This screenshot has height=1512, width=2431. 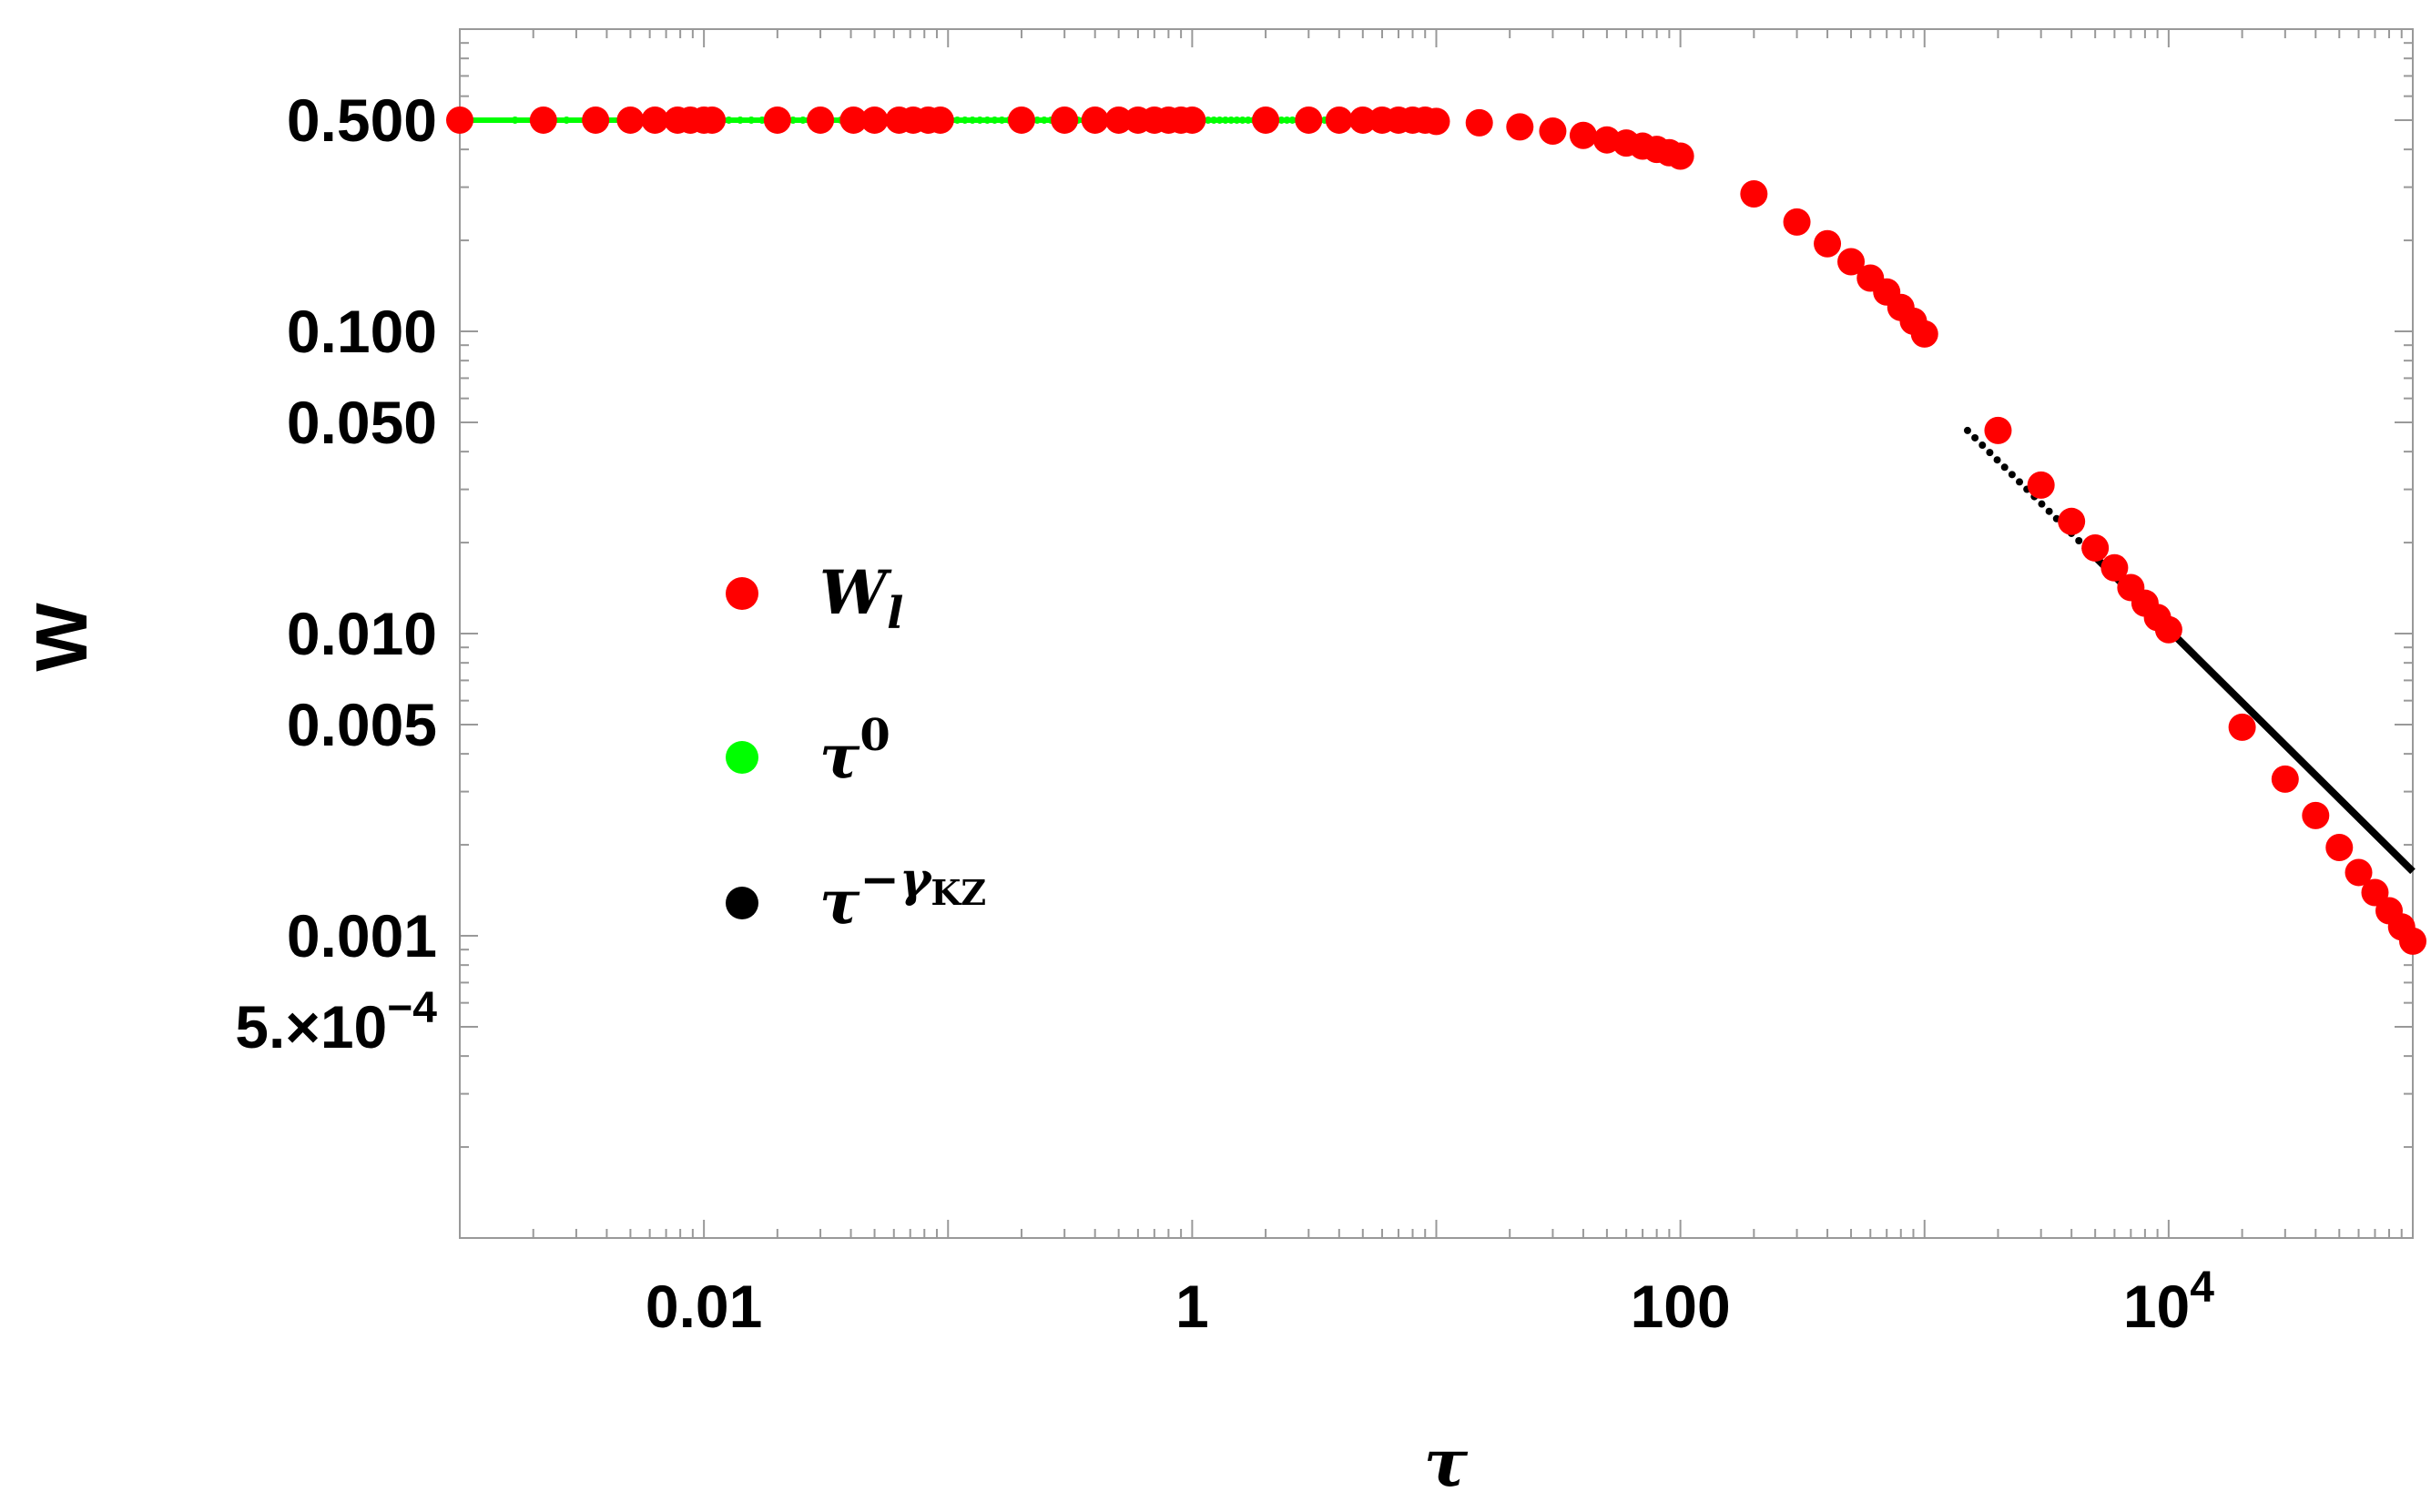 What do you see at coordinates (362, 422) in the screenshot?
I see `y-tick-label: 0.050` at bounding box center [362, 422].